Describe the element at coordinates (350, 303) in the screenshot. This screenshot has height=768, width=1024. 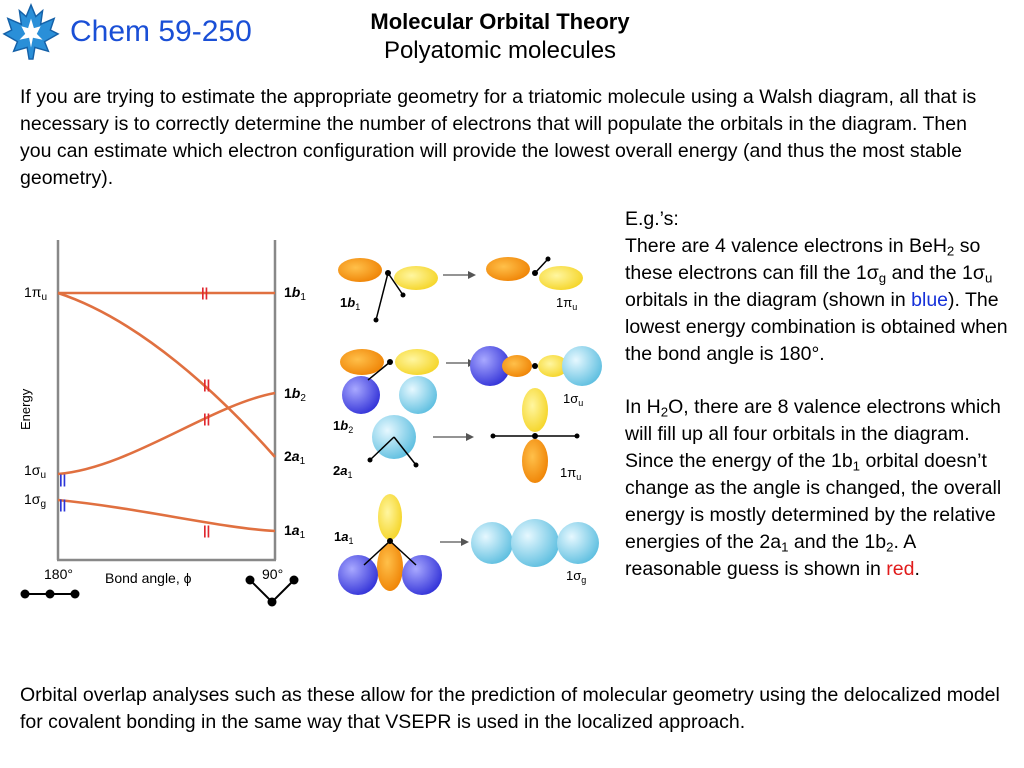
I see `label-row1-left: 1b1` at that location.